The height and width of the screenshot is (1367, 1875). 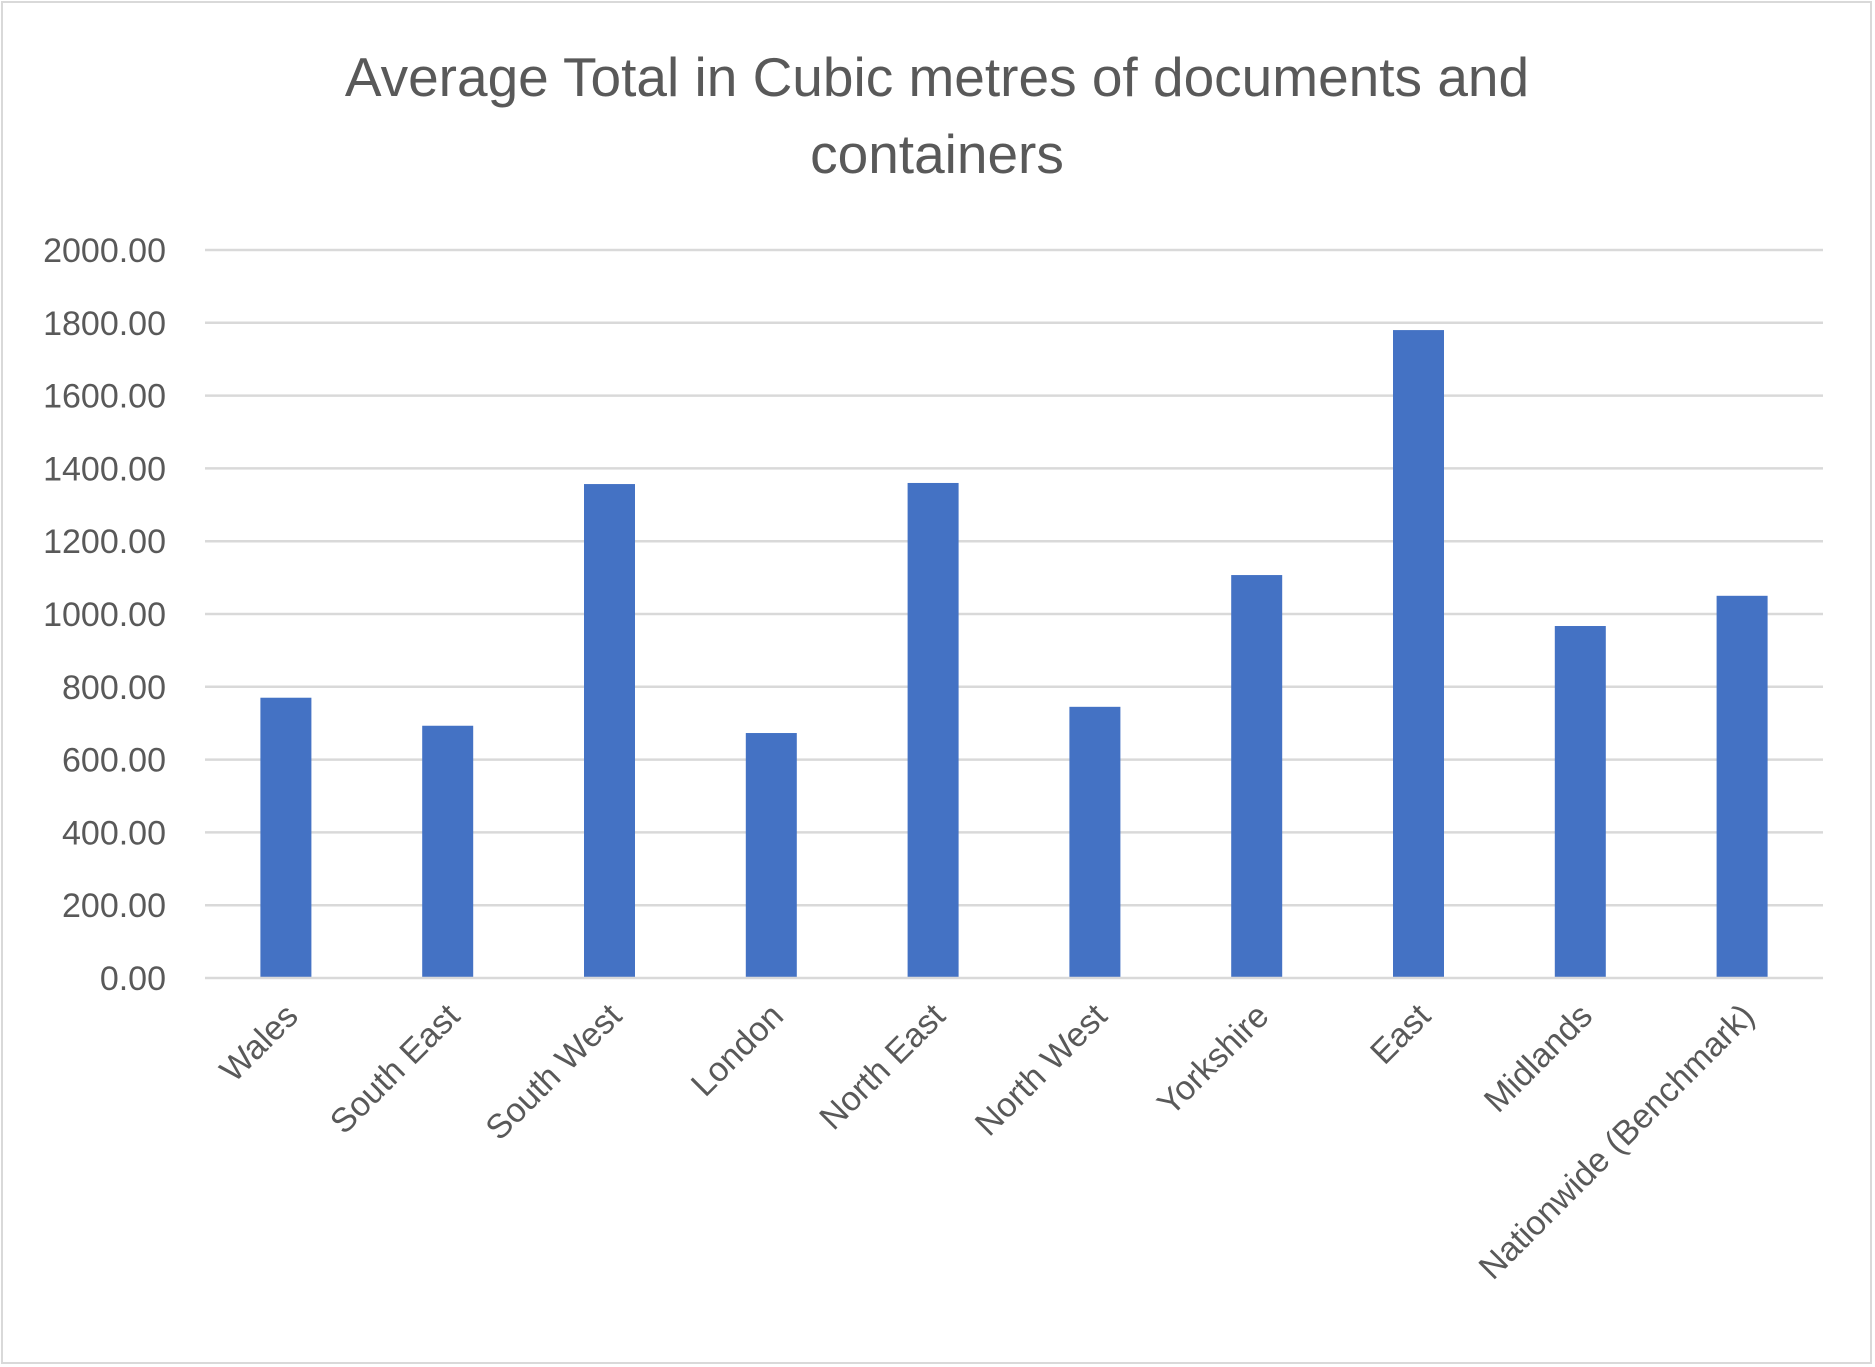 What do you see at coordinates (609, 731) in the screenshot?
I see `bar-south-west` at bounding box center [609, 731].